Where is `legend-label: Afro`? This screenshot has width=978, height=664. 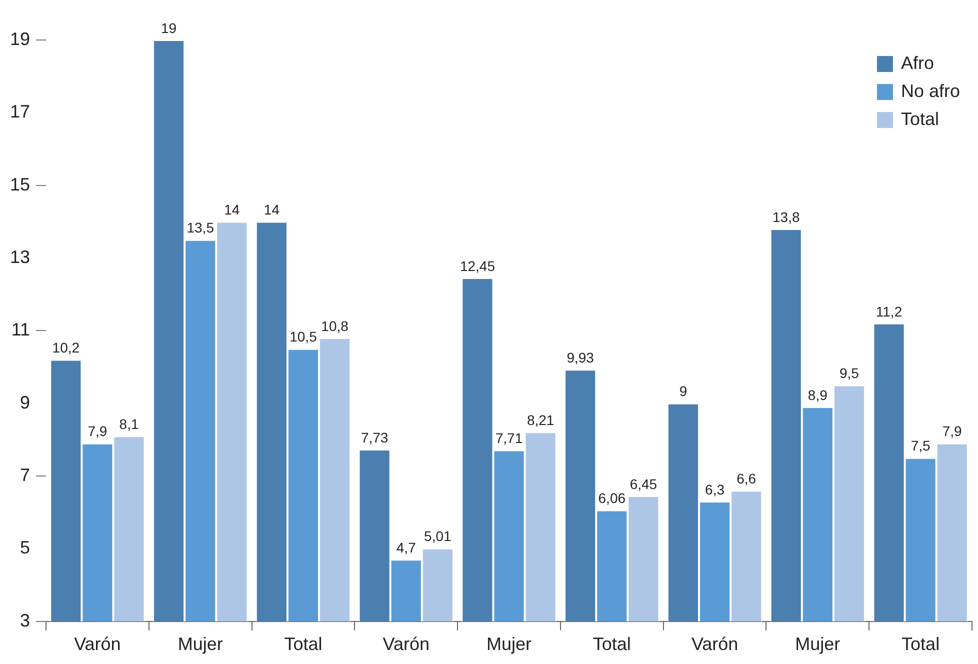
legend-label: Afro is located at coordinates (917, 62).